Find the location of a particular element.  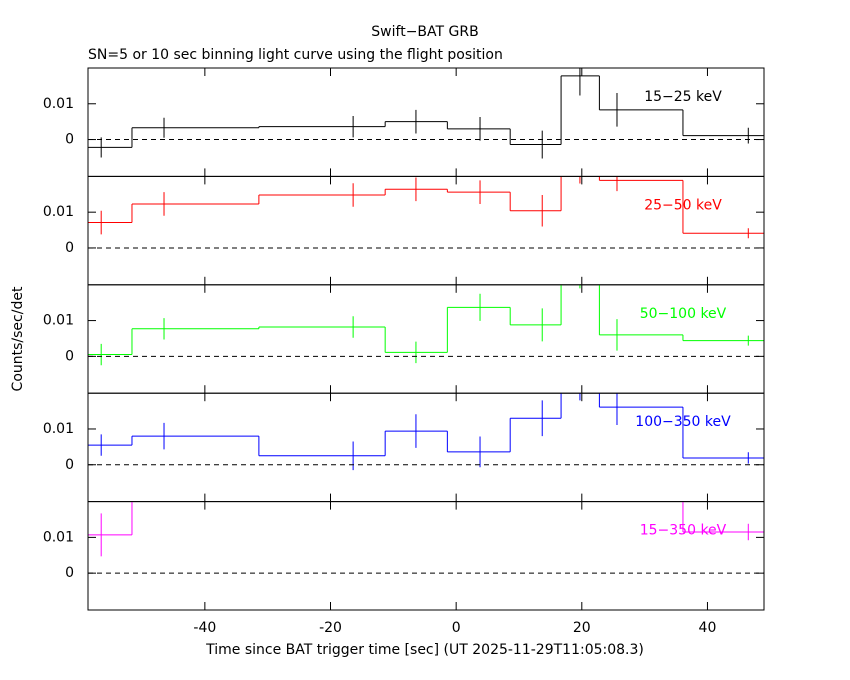

series-label: 100−350 keV is located at coordinates (683, 422).